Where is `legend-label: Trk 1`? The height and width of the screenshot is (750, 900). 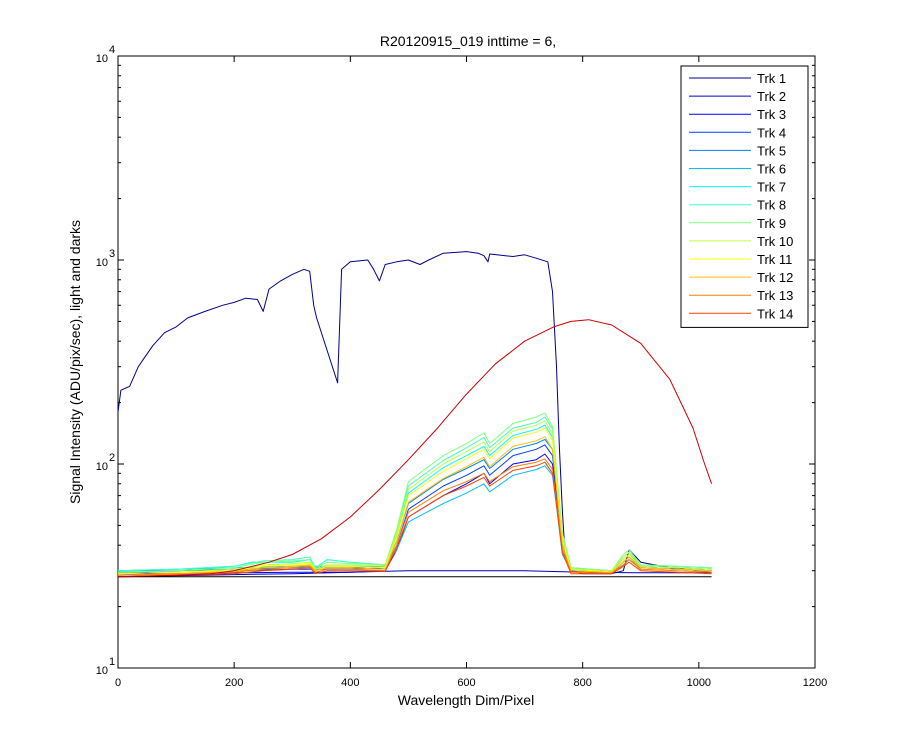 legend-label: Trk 1 is located at coordinates (771, 78).